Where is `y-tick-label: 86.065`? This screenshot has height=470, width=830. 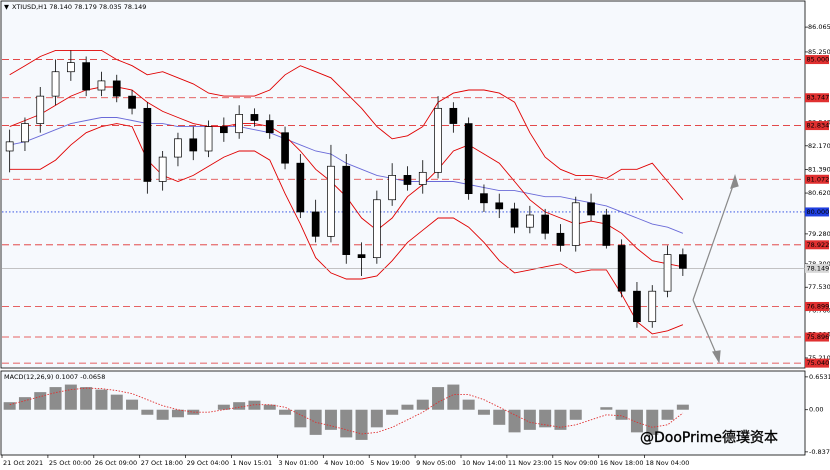
y-tick-label: 86.065 is located at coordinates (819, 27).